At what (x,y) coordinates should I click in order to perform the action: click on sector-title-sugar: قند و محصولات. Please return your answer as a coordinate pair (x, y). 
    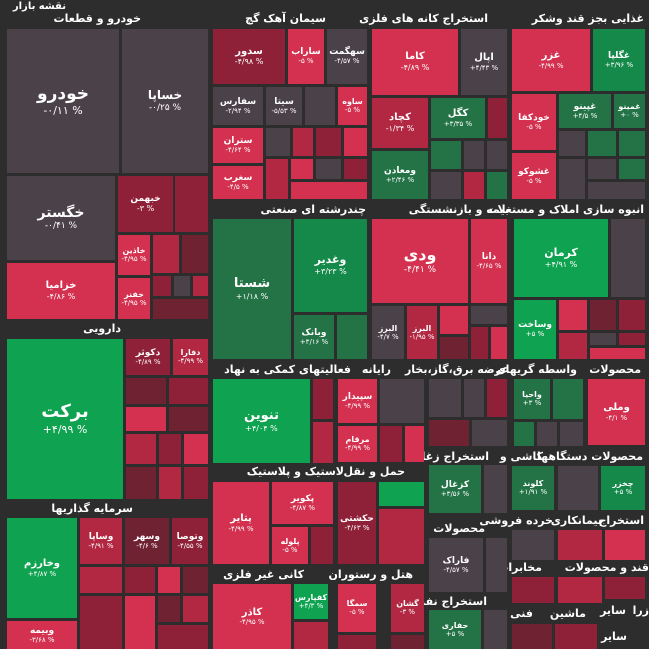
    Looking at the image, I should click on (606, 567).